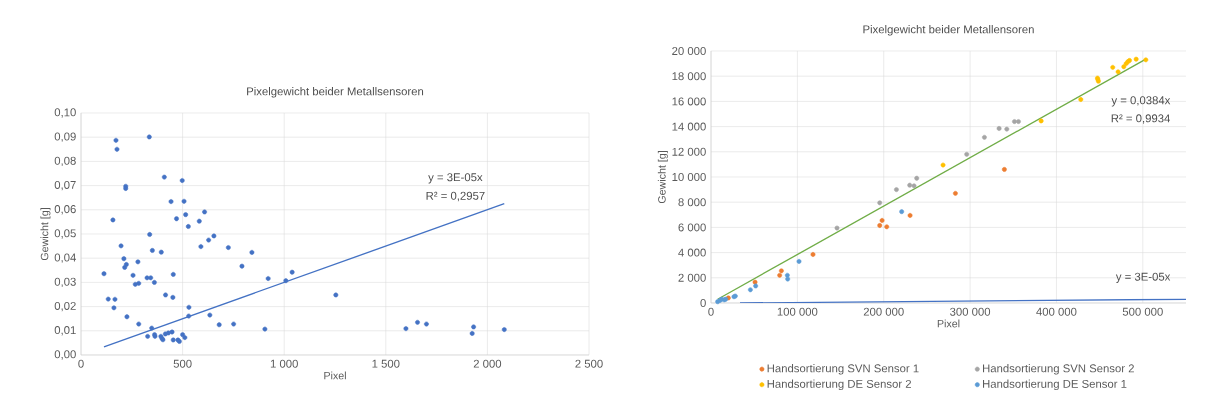  Describe the element at coordinates (335, 92) in the screenshot. I see `chart-title: Pixelgewicht beider Metallsensoren` at that location.